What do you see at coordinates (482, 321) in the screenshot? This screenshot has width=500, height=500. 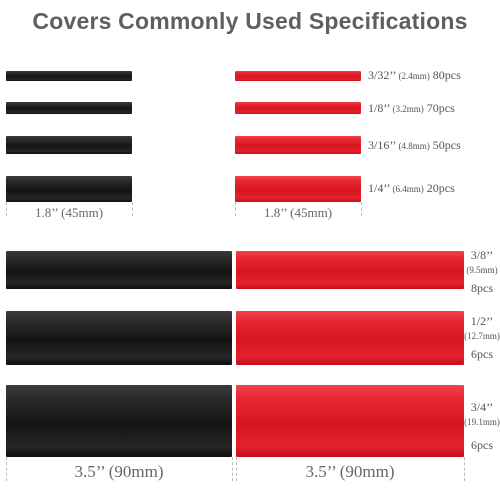 I see `size-text: 1/2’’` at bounding box center [482, 321].